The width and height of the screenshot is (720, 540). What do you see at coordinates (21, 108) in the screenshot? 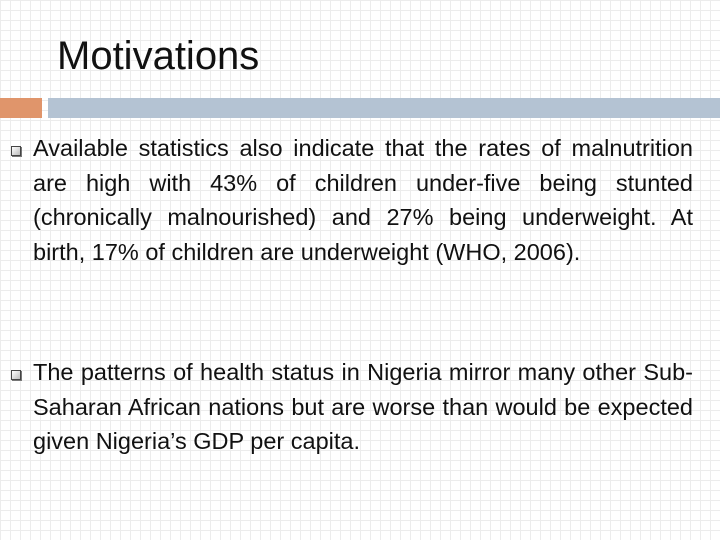
I see `accent-bar` at bounding box center [21, 108].